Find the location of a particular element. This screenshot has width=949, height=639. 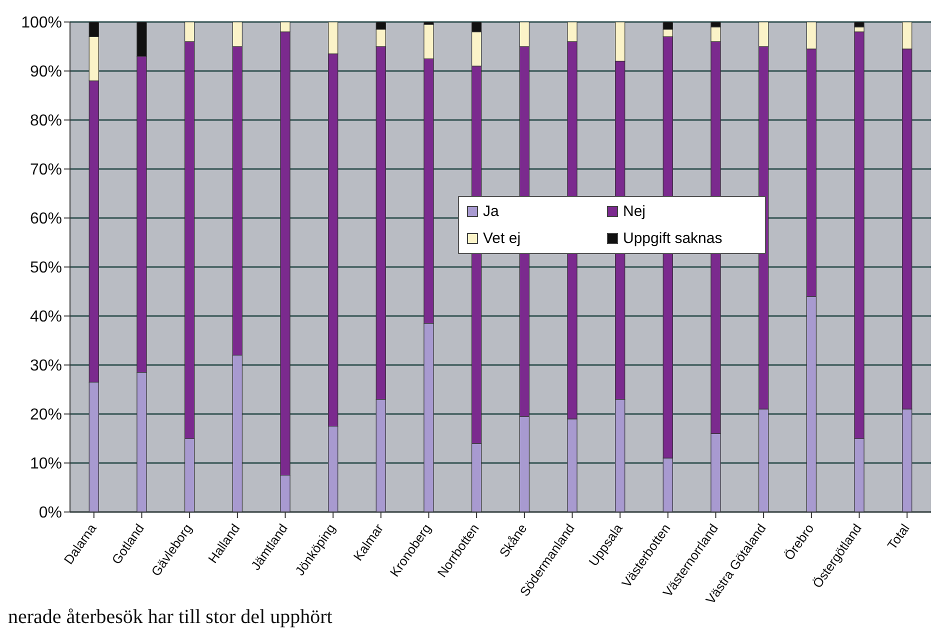

y-tick-label: 60% is located at coordinates (46, 219).